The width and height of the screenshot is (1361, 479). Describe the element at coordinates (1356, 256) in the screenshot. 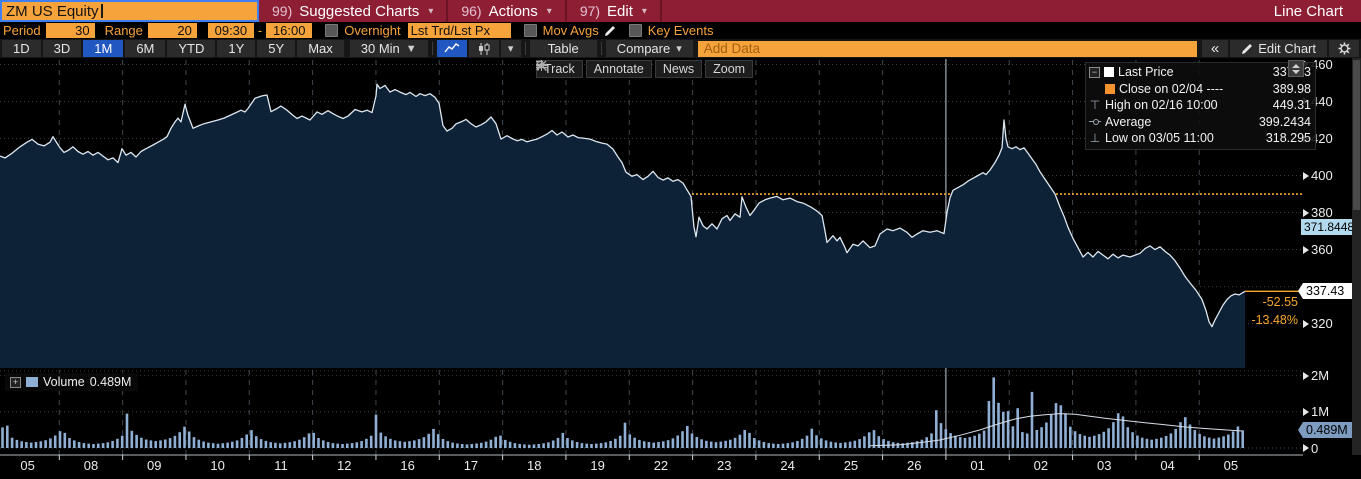

I see `right-scrollbar` at that location.